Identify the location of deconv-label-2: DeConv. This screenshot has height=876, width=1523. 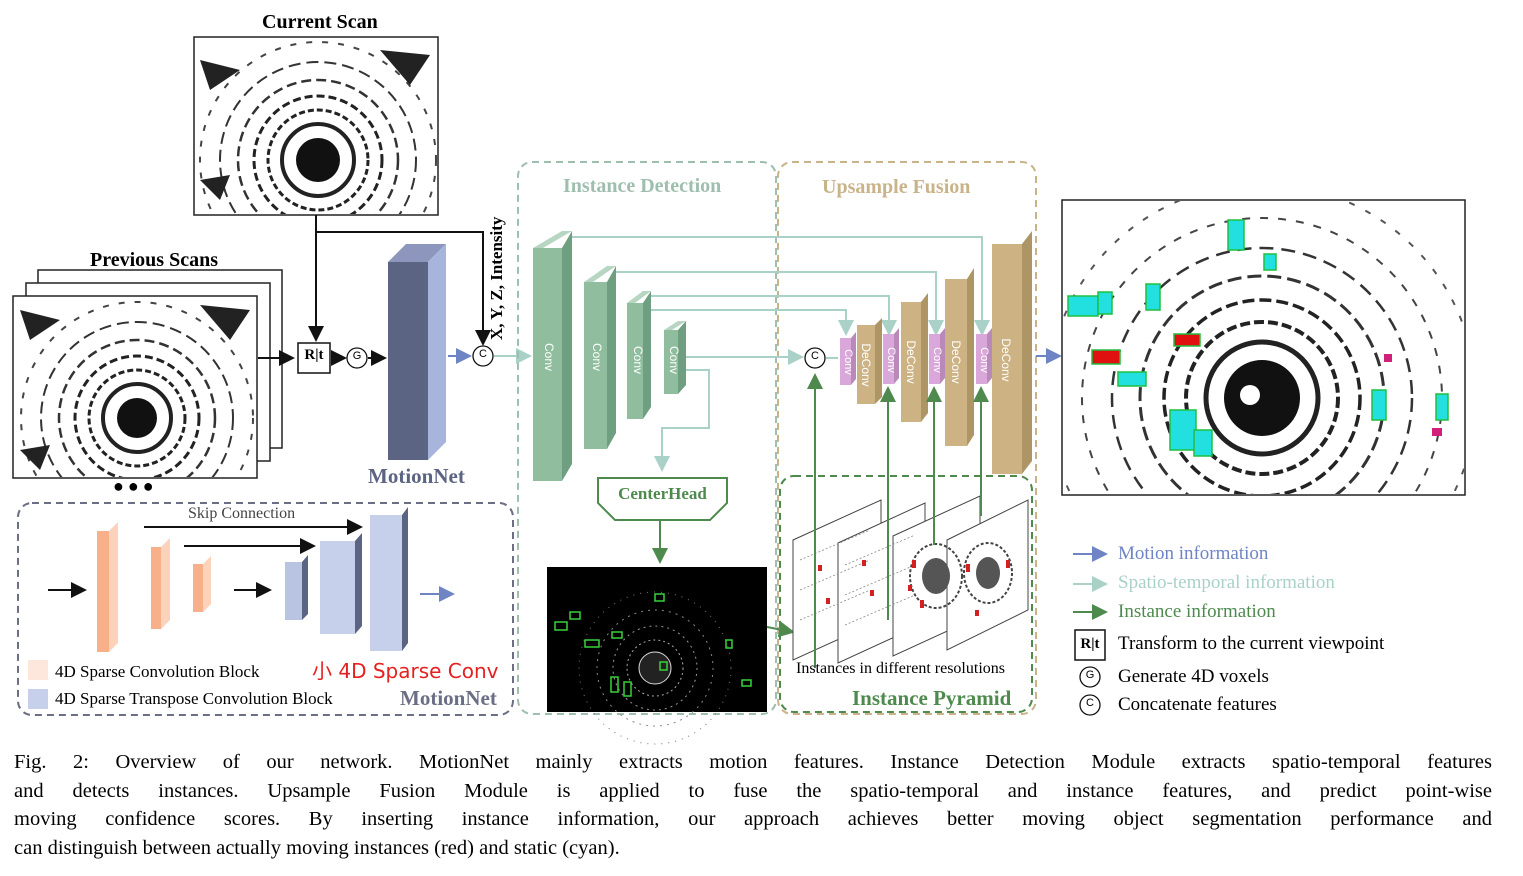
(911, 361).